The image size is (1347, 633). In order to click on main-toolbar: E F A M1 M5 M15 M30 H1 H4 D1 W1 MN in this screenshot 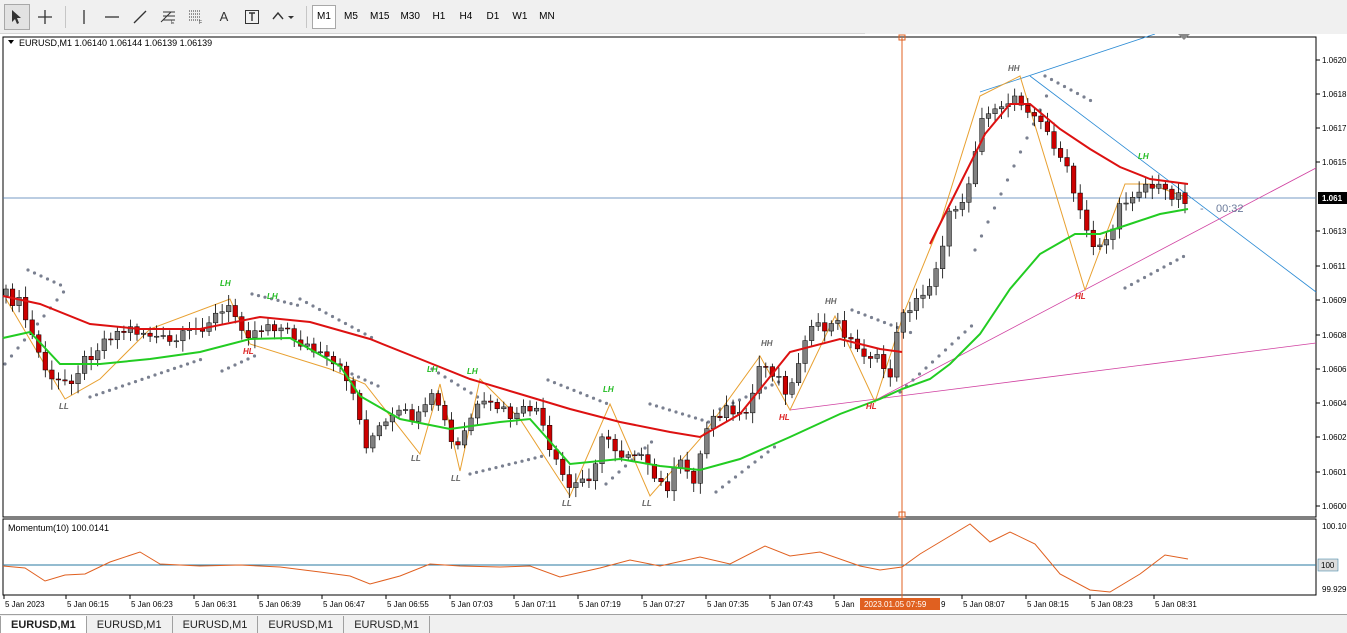, I will do `click(432, 17)`.